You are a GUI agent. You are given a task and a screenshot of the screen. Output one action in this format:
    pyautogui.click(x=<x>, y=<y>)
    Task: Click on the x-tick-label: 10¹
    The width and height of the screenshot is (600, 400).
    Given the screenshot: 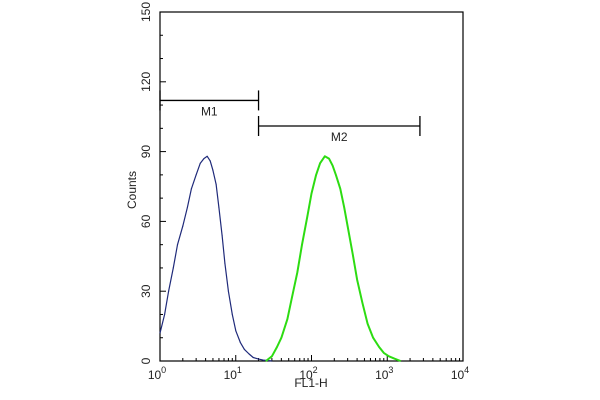 What is the action you would take?
    pyautogui.click(x=233, y=373)
    